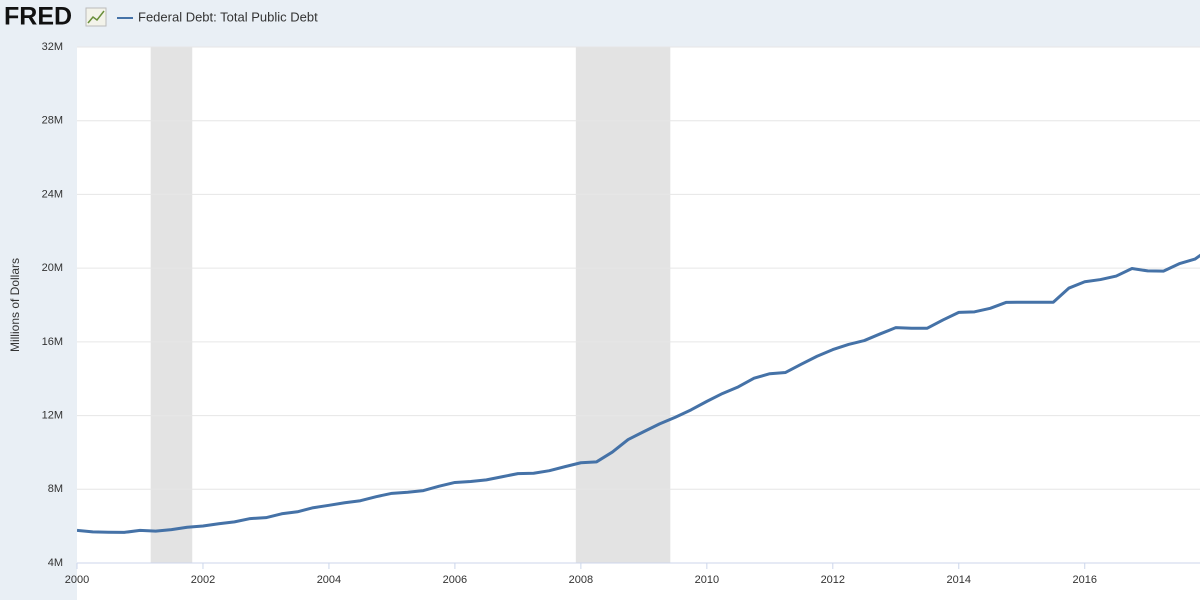 The image size is (1200, 605). What do you see at coordinates (1084, 580) in the screenshot?
I see `x-tick-label: 2016` at bounding box center [1084, 580].